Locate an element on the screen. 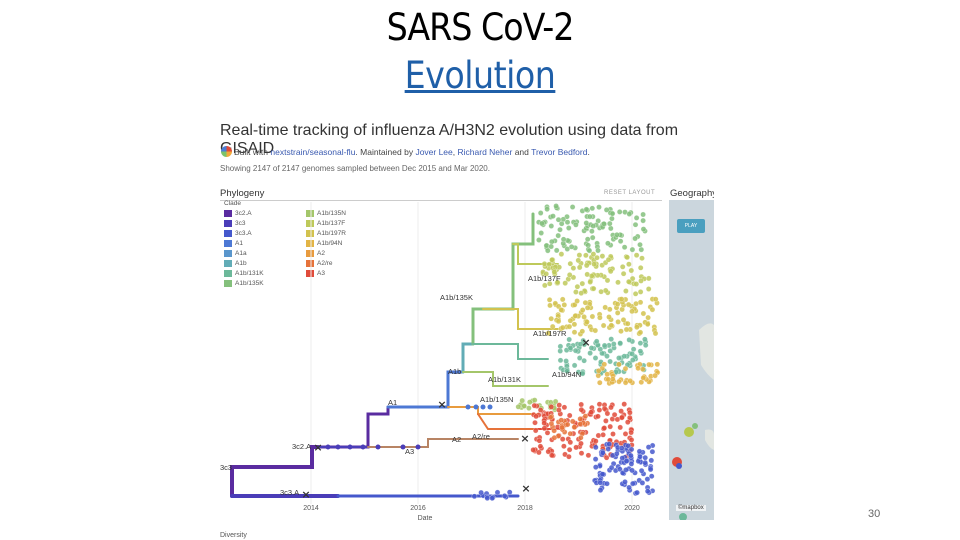 This screenshot has width=960, height=540. maintainer-link-1: Jover Lee is located at coordinates (434, 152).